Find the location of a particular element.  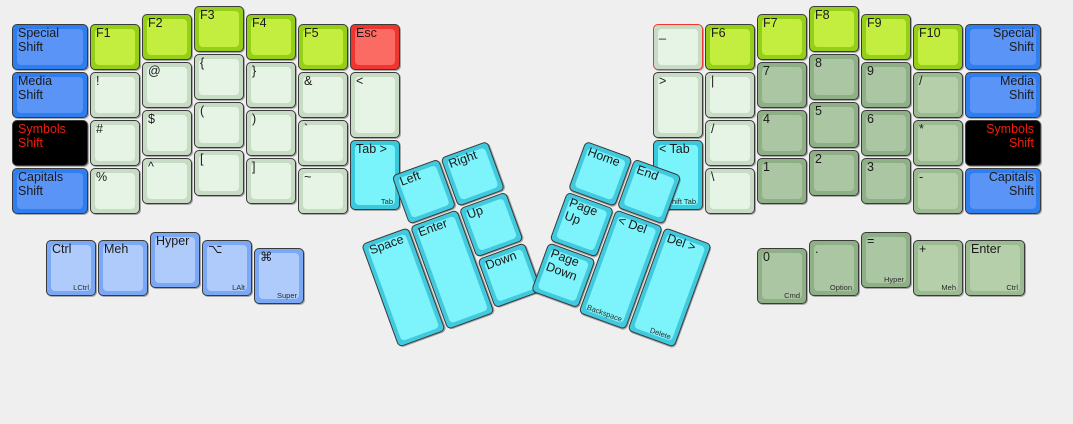

key-left-col-f4: ) is located at coordinates (271, 133).